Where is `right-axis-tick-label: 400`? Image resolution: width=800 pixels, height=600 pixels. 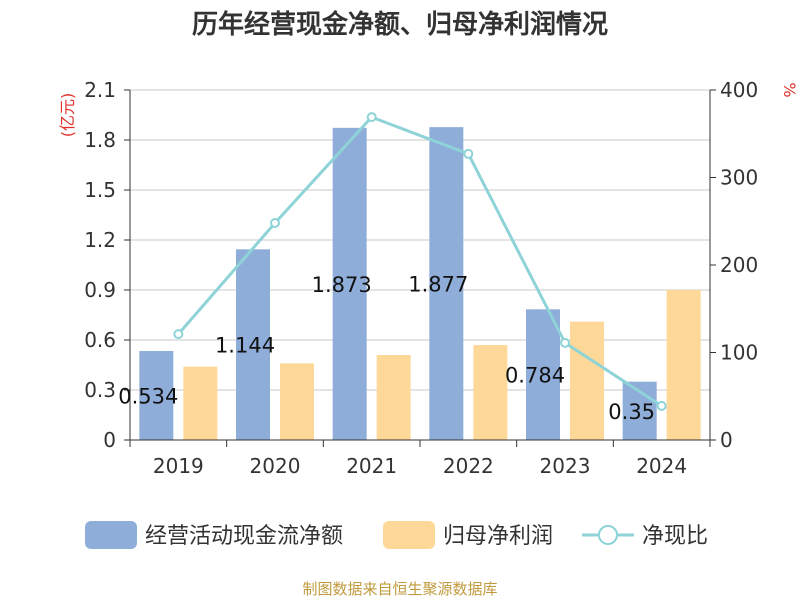
right-axis-tick-label: 400 is located at coordinates (739, 90).